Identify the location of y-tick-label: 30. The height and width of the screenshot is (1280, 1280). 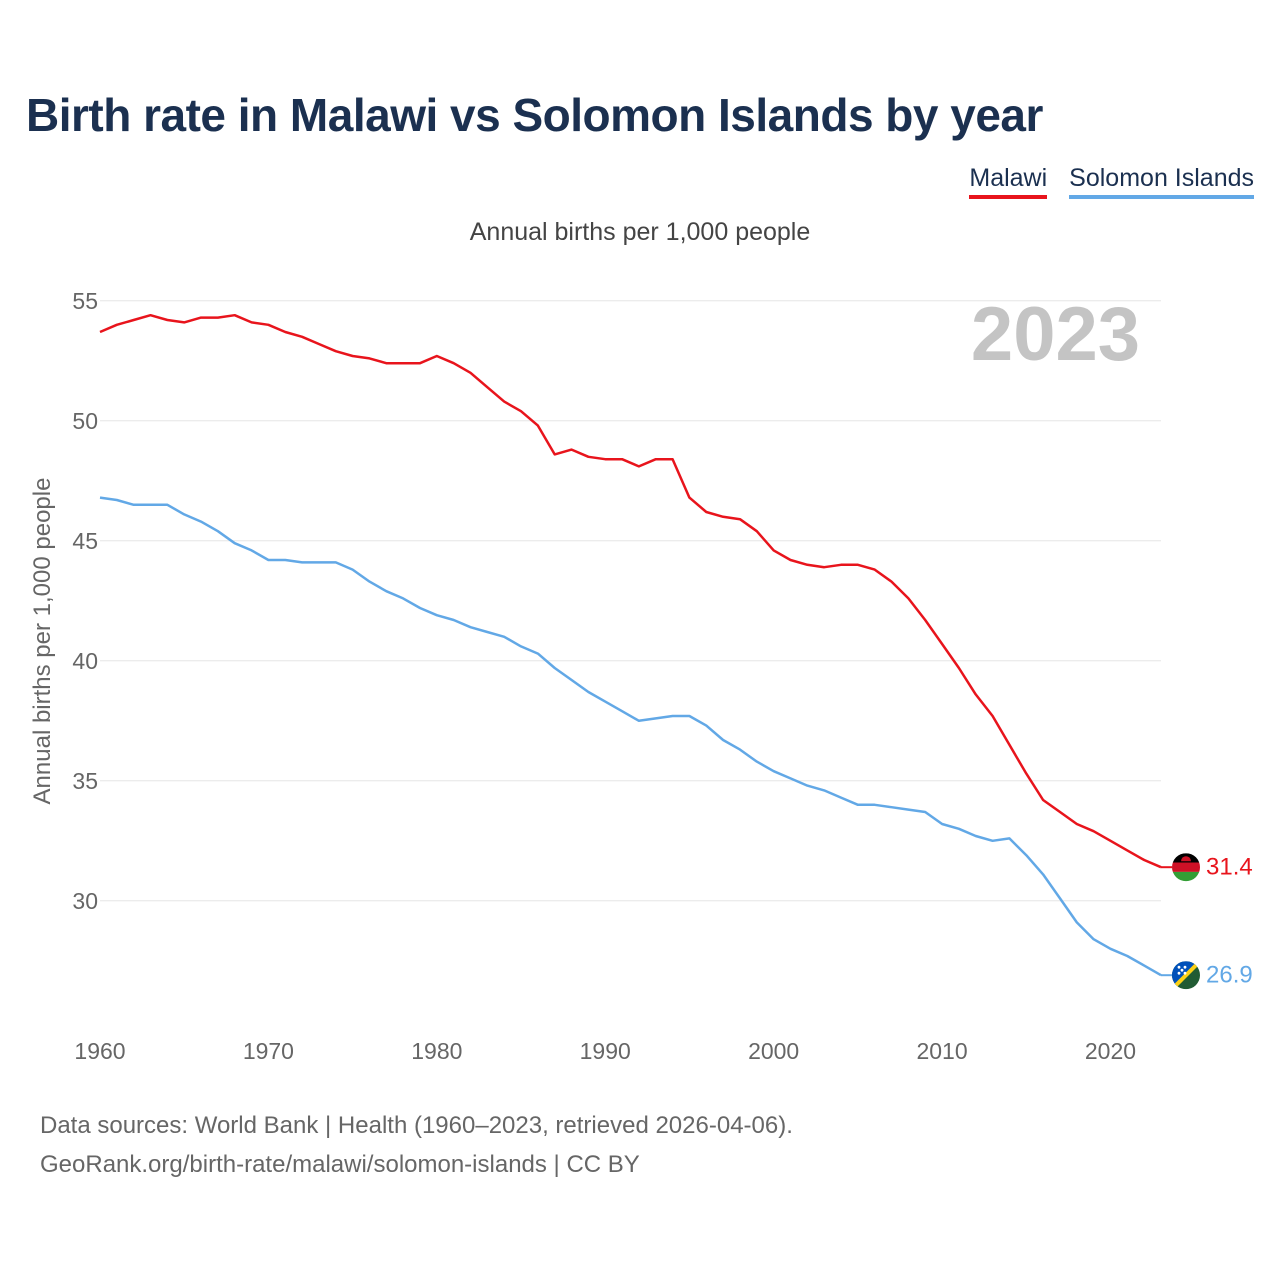
(85, 901).